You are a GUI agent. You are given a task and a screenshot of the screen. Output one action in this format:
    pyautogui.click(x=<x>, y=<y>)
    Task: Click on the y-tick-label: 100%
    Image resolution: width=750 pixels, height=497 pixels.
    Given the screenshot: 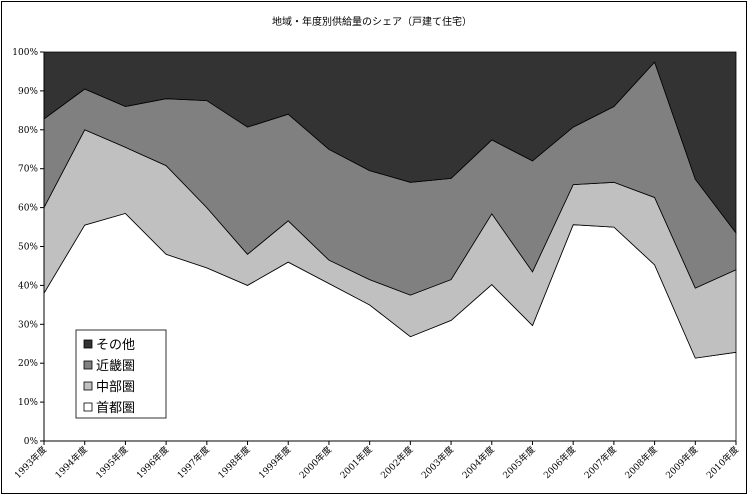 What is the action you would take?
    pyautogui.click(x=25, y=53)
    